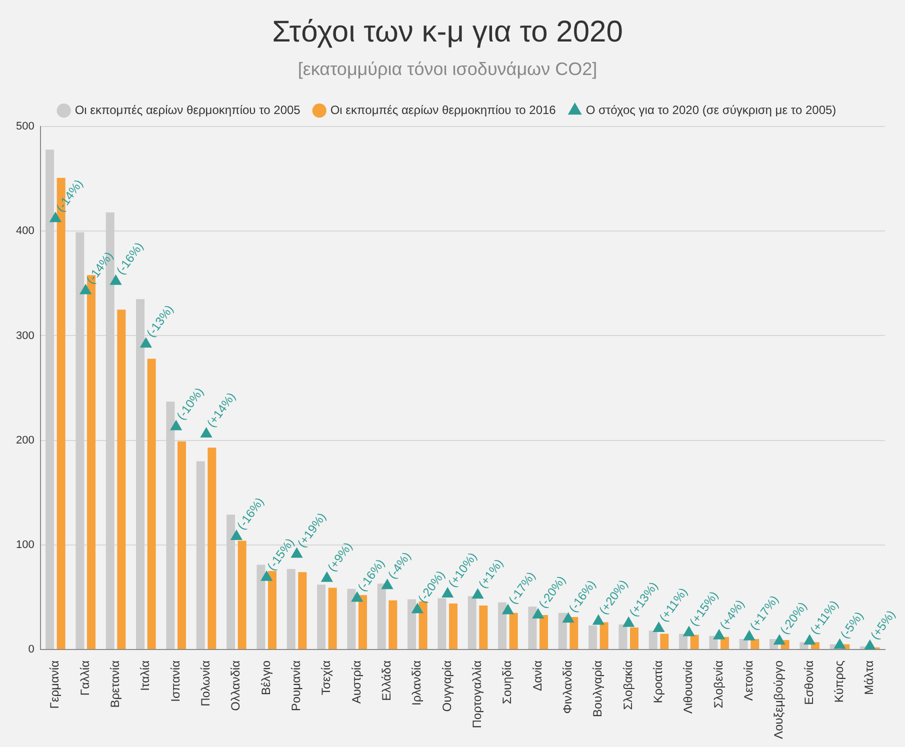  Describe the element at coordinates (31, 650) in the screenshot. I see `y-tick-label: 0` at that location.